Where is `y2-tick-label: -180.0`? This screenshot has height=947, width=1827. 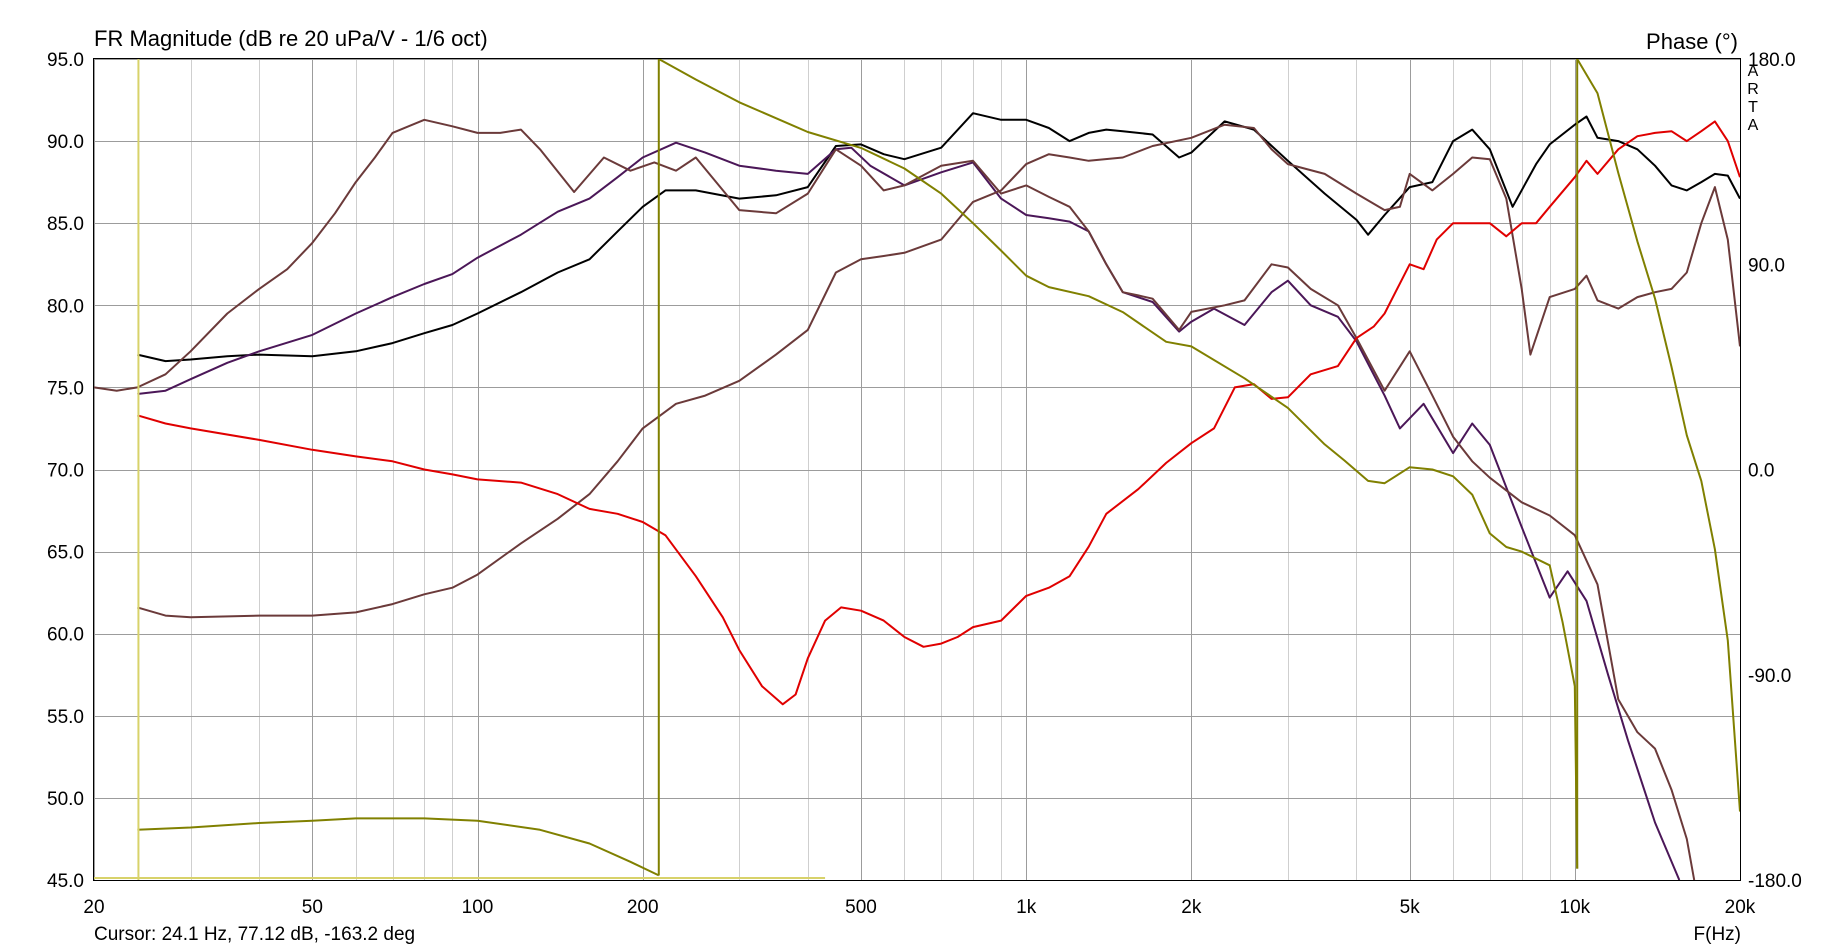
y2-tick-label: -180.0 is located at coordinates (1775, 881).